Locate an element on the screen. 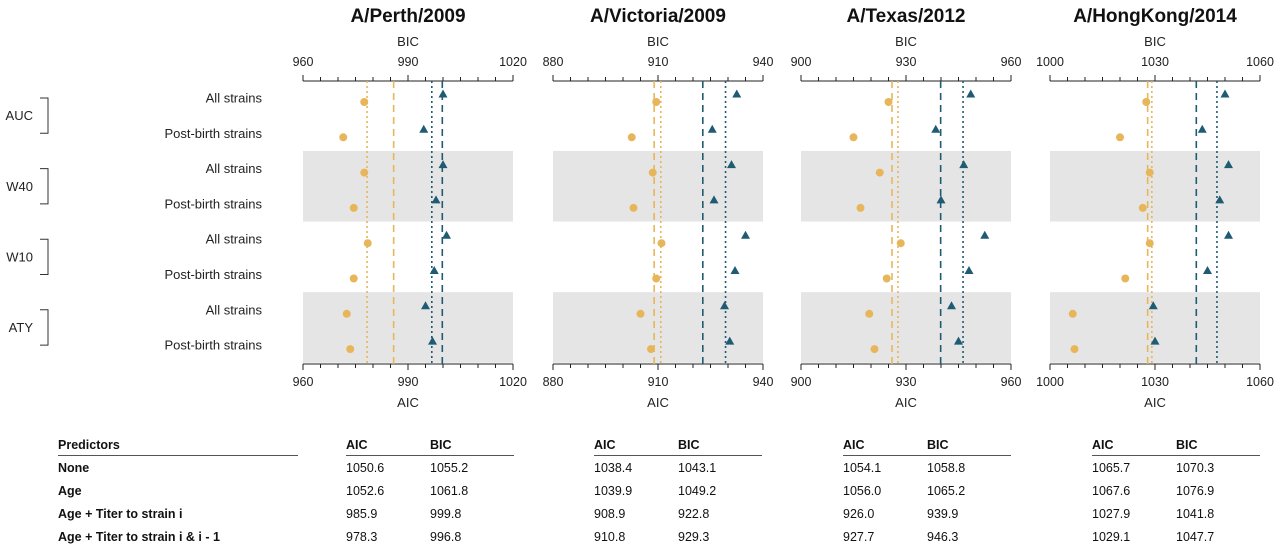  bottom-tick-label: 930 is located at coordinates (906, 382).